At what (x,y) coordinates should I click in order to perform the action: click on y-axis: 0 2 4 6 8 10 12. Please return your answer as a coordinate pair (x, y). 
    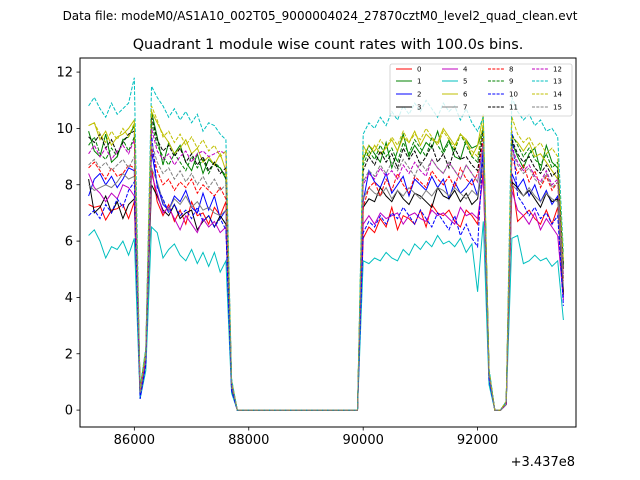
    Looking at the image, I should click on (68, 242).